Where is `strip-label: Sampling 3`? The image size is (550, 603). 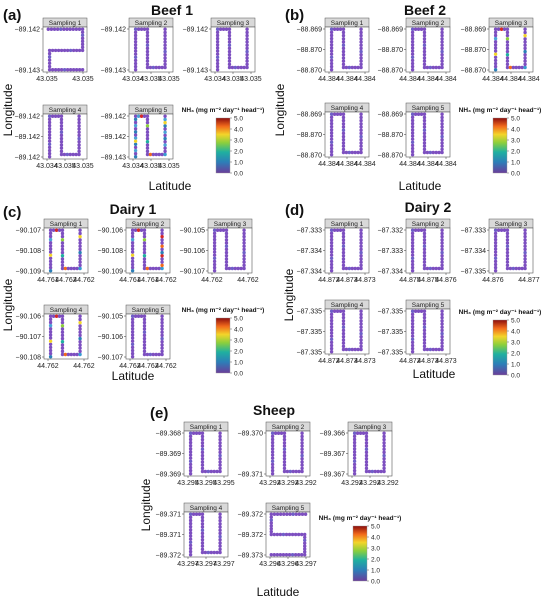 strip-label: Sampling 3 is located at coordinates (511, 23).